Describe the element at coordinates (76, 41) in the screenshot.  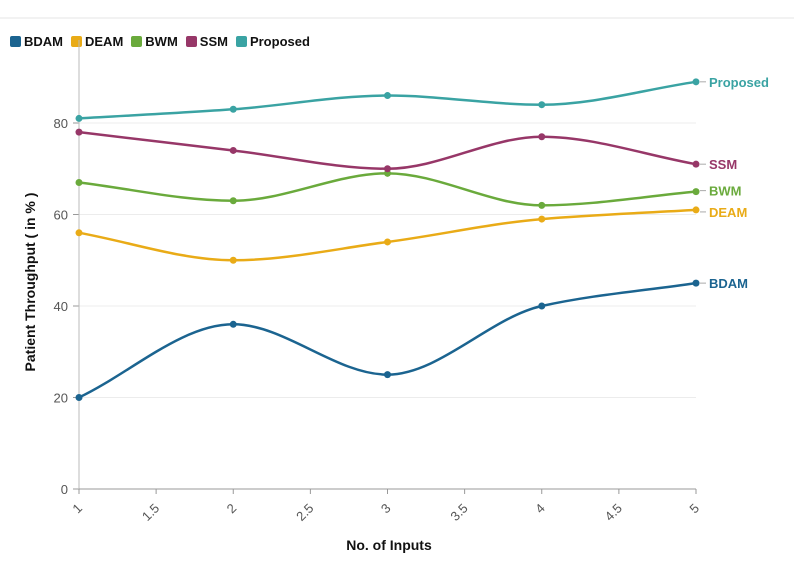
I see `legend-swatch-deam` at that location.